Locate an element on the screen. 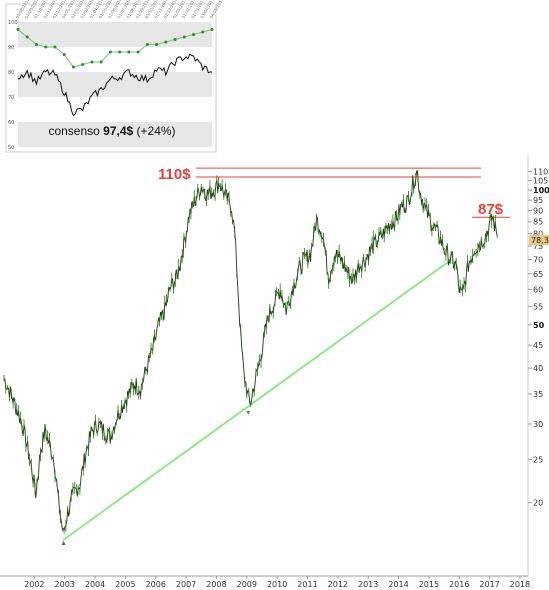 This screenshot has height=590, width=549. x-tick-label-2005: 2005 is located at coordinates (125, 584).